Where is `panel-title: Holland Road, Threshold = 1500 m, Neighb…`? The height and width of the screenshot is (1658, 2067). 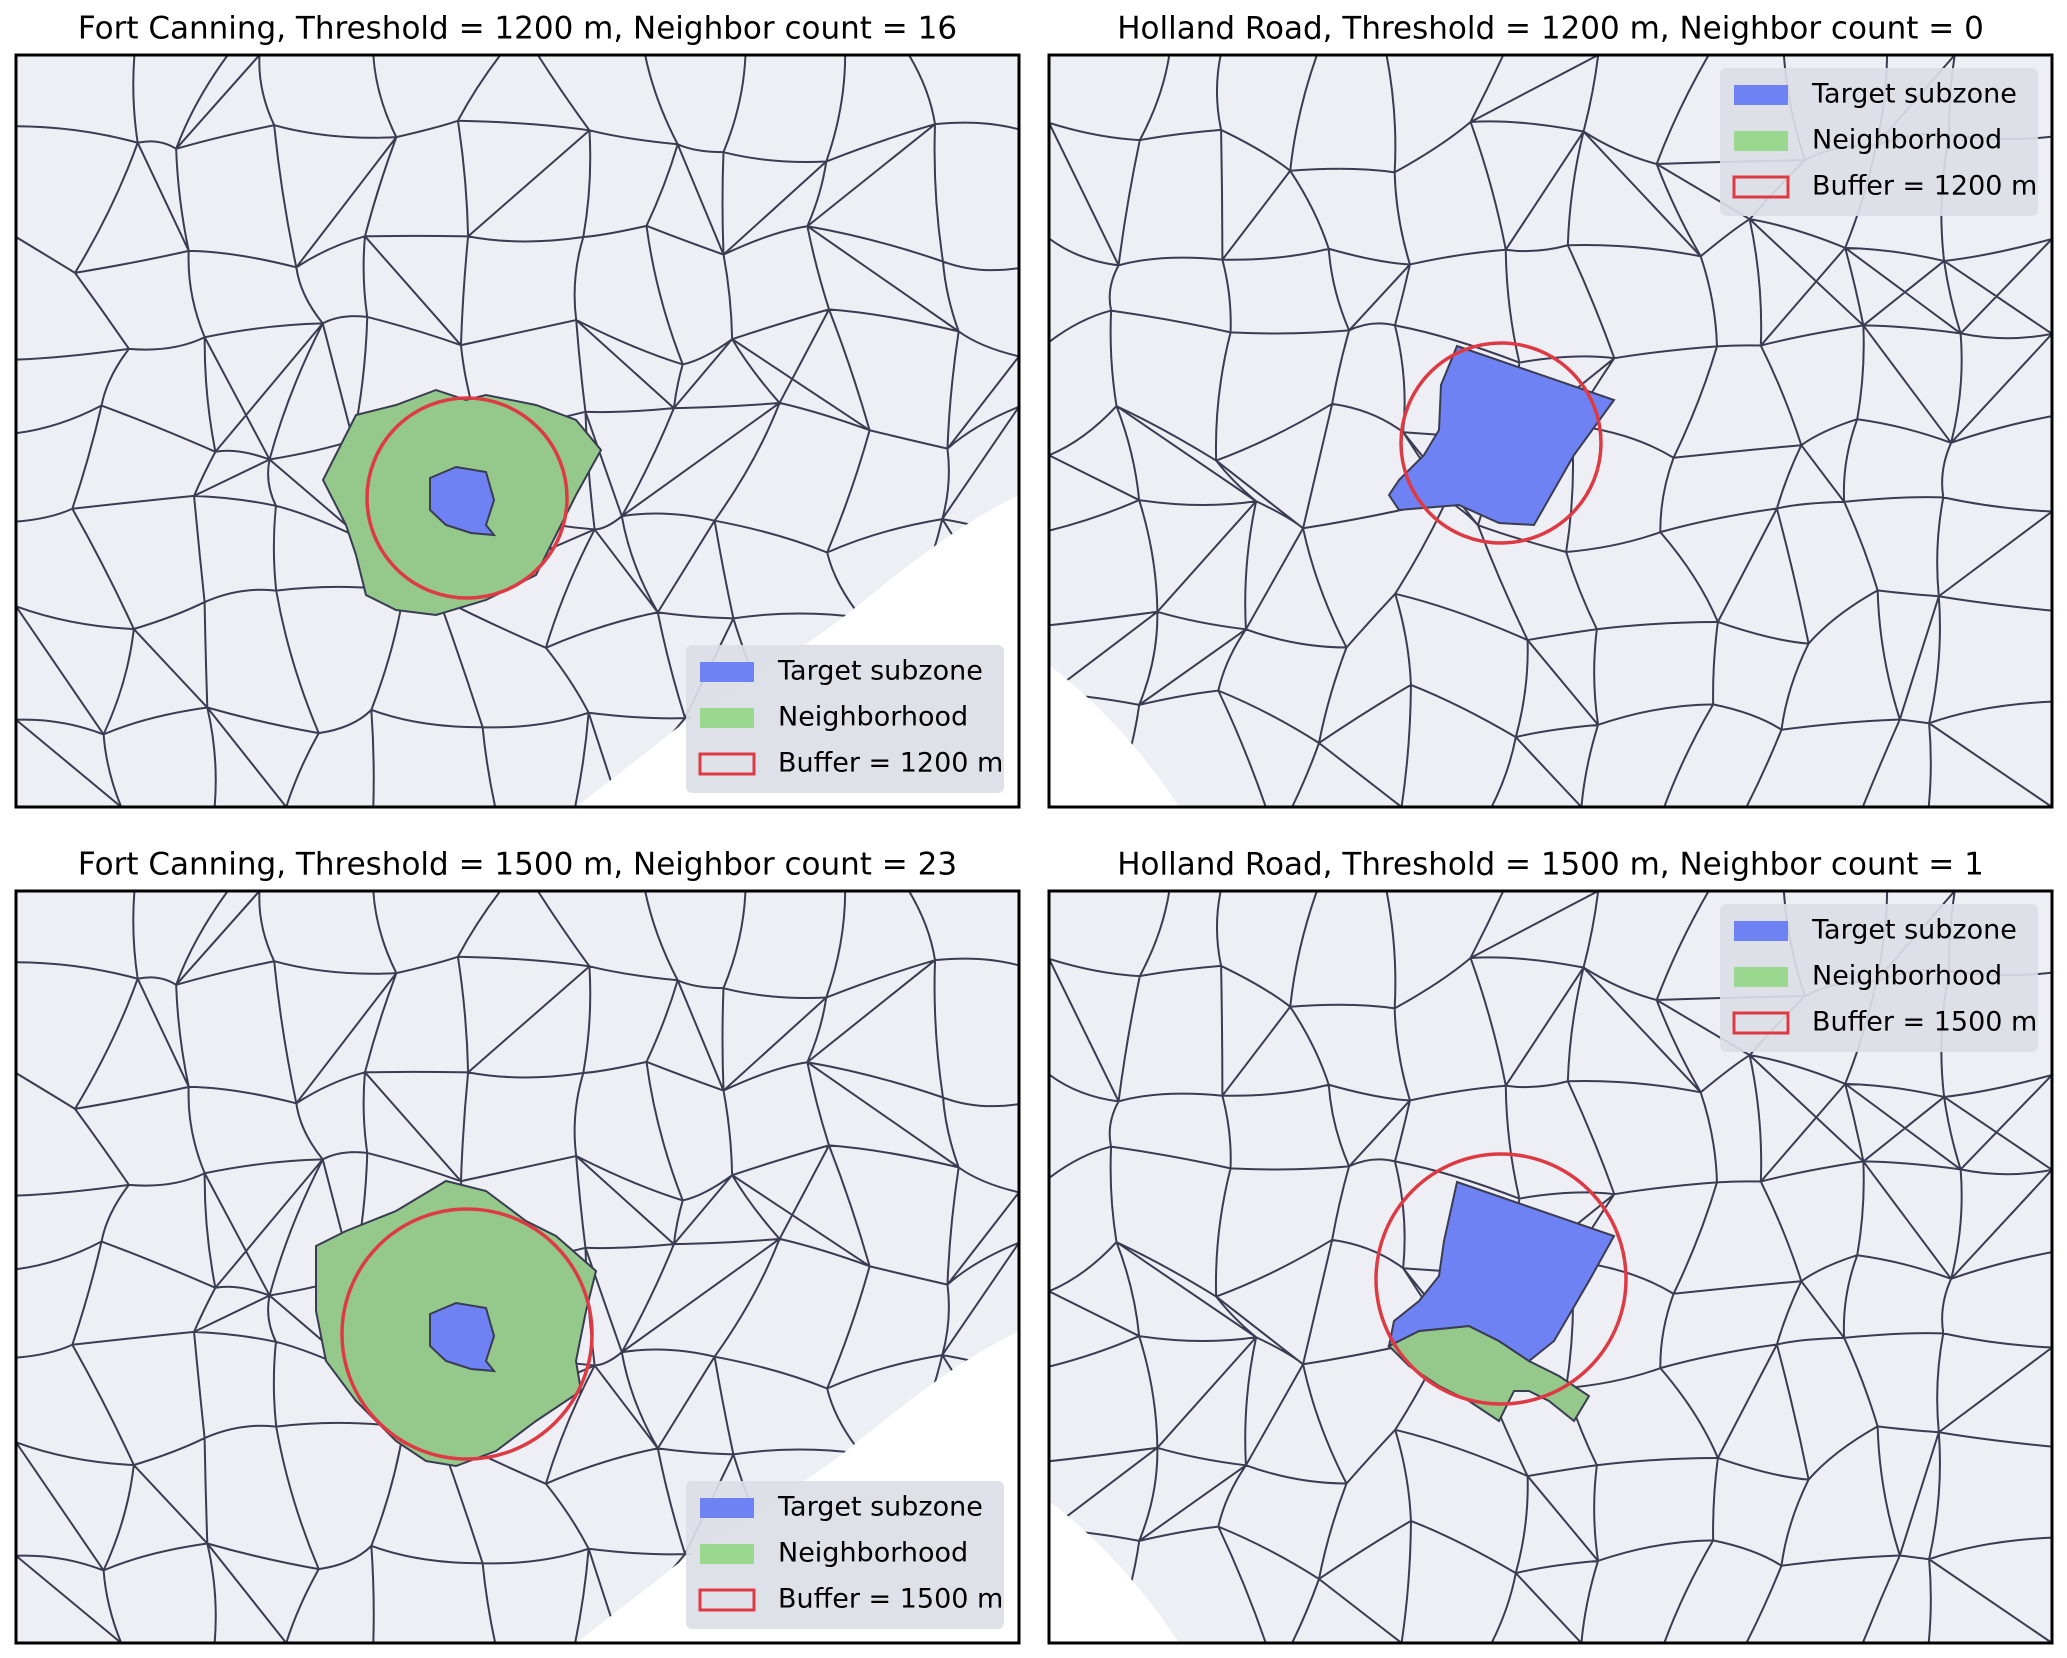 panel-title: Holland Road, Threshold = 1500 m, Neighb… is located at coordinates (1550, 865).